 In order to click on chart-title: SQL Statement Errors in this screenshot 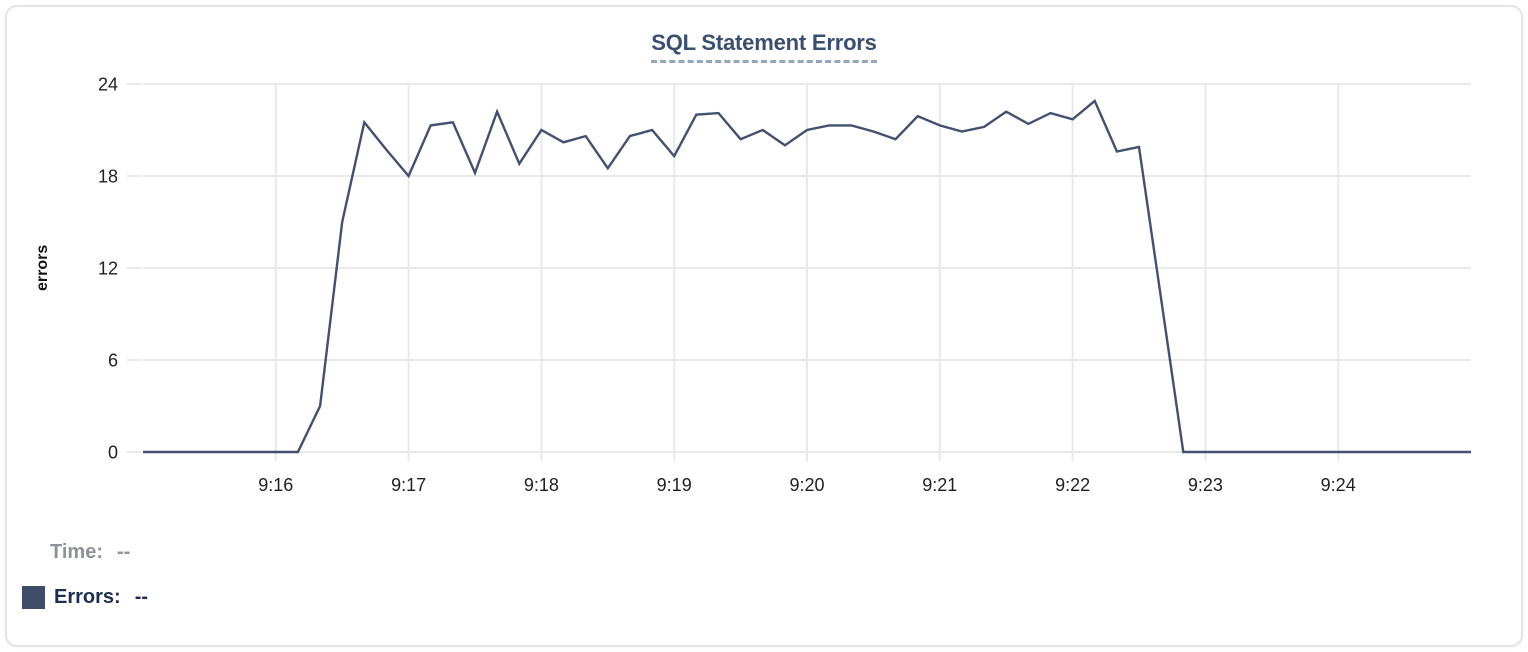, I will do `click(764, 46)`.